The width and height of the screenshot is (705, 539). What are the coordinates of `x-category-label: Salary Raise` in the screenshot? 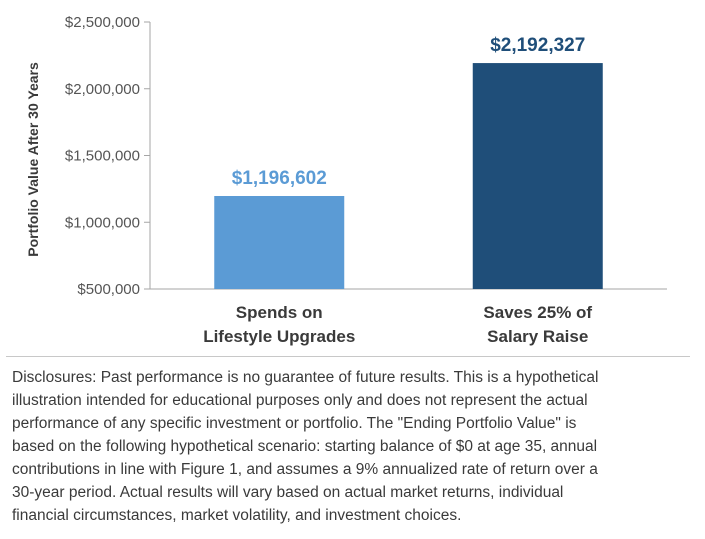 It's located at (537, 336).